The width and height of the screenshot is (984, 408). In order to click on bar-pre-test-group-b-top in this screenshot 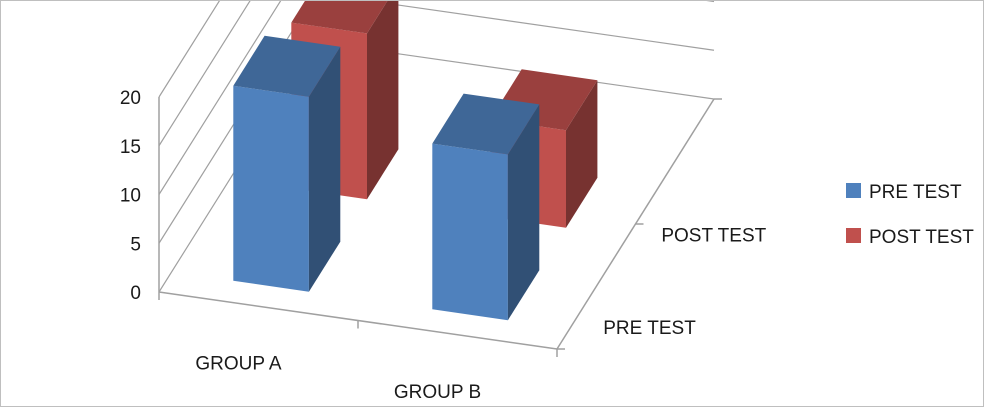, I will do `click(486, 124)`.